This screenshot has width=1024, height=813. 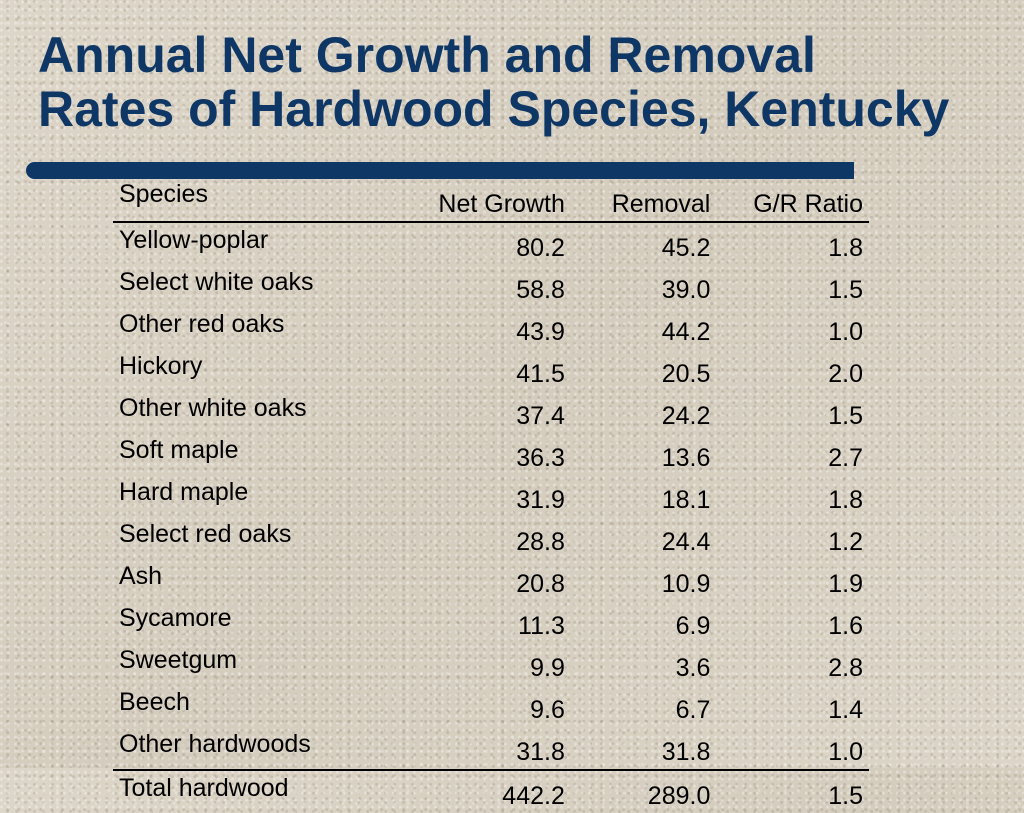 I want to click on cell-net-growth: 58.8, so click(x=540, y=290).